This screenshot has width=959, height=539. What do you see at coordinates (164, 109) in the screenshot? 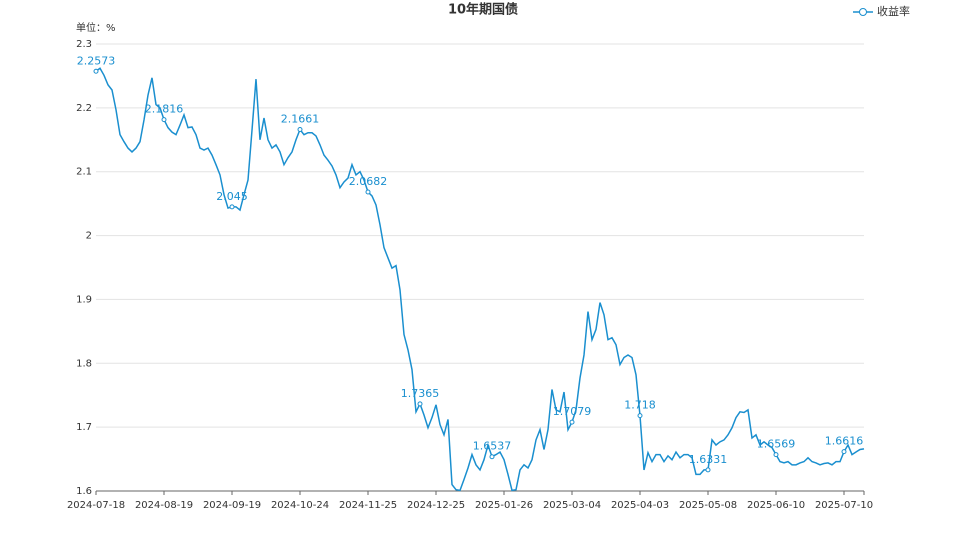
I see `value-label: 2.1816` at bounding box center [164, 109].